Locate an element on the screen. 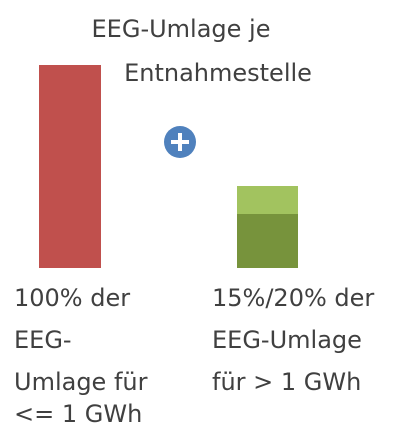 The width and height of the screenshot is (403, 430). left-label-line: EEG- is located at coordinates (43, 340).